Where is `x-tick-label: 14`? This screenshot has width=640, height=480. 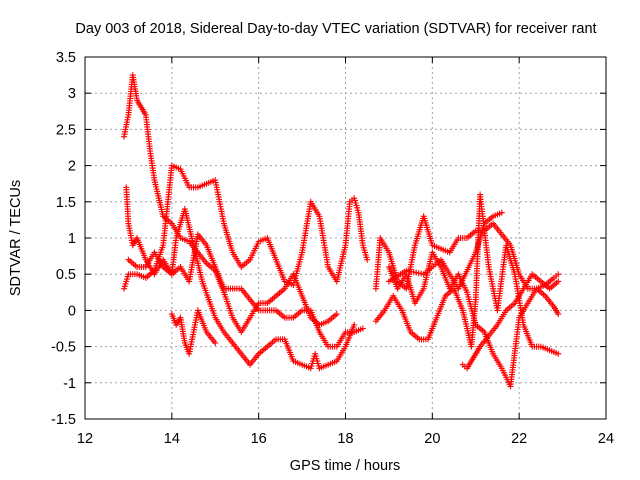
x-tick-label: 14 is located at coordinates (172, 439).